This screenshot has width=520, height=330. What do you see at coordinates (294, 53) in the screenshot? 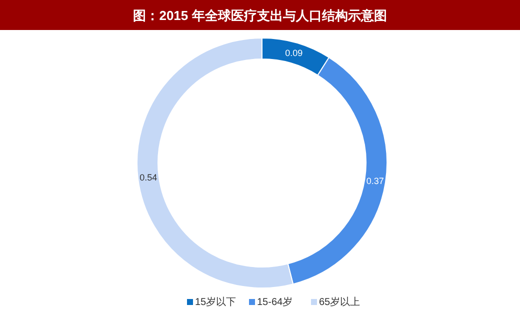
I see `data-label: 0.09` at bounding box center [294, 53].